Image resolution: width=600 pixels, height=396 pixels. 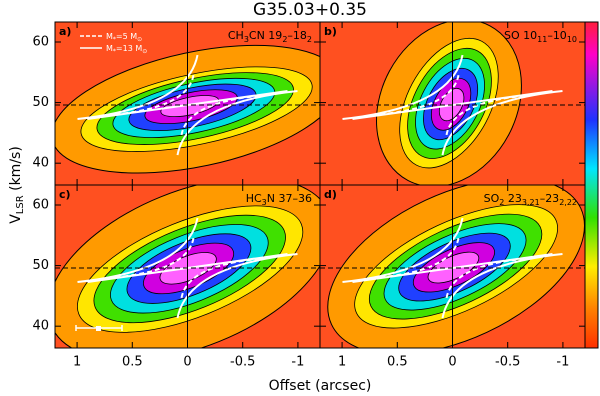 What do you see at coordinates (513, 198) in the screenshot?
I see `text-part: 23` at bounding box center [513, 198].